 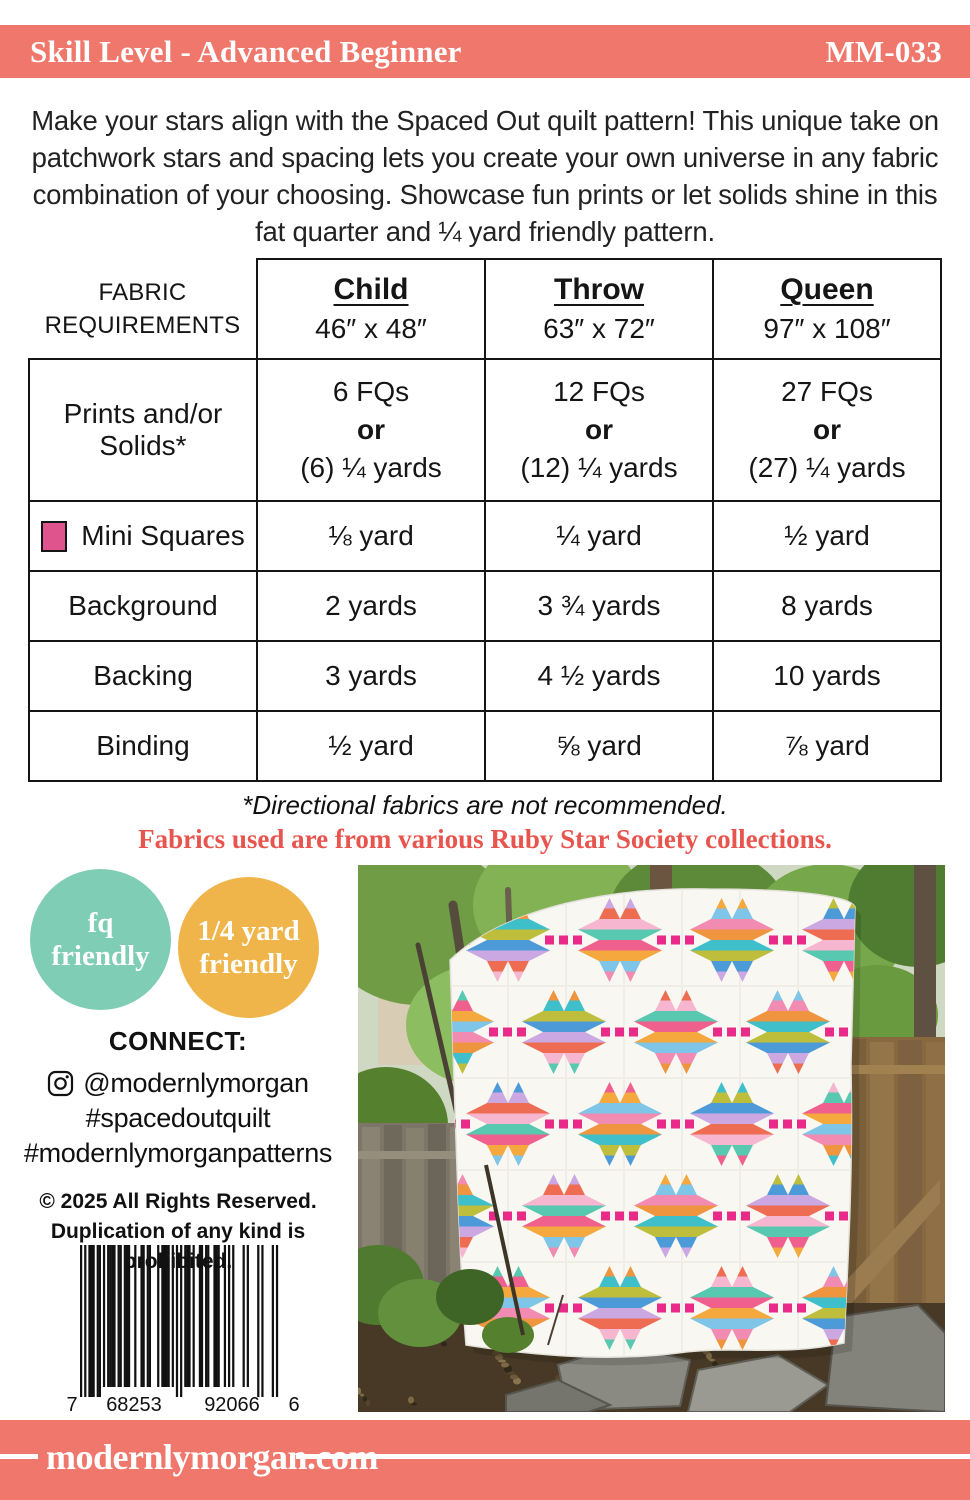 I want to click on instagram-handle: @modernlymorgan, so click(x=196, y=1082).